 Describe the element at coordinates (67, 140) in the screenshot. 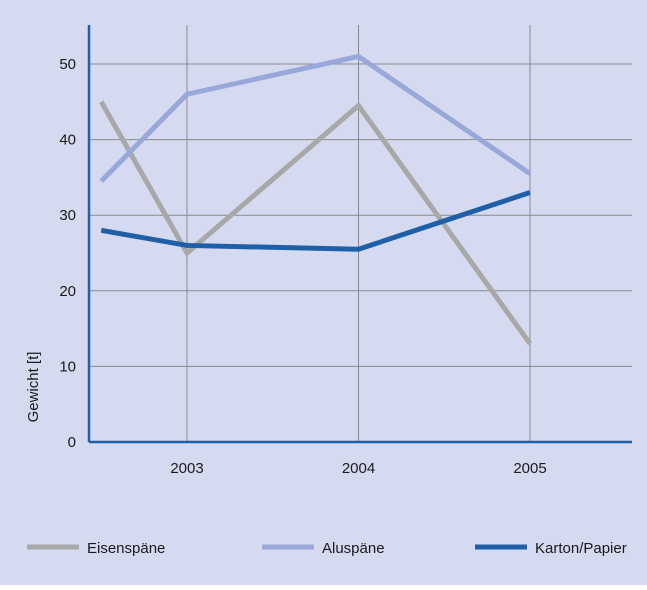

I see `y-tick-label-40: 40` at that location.